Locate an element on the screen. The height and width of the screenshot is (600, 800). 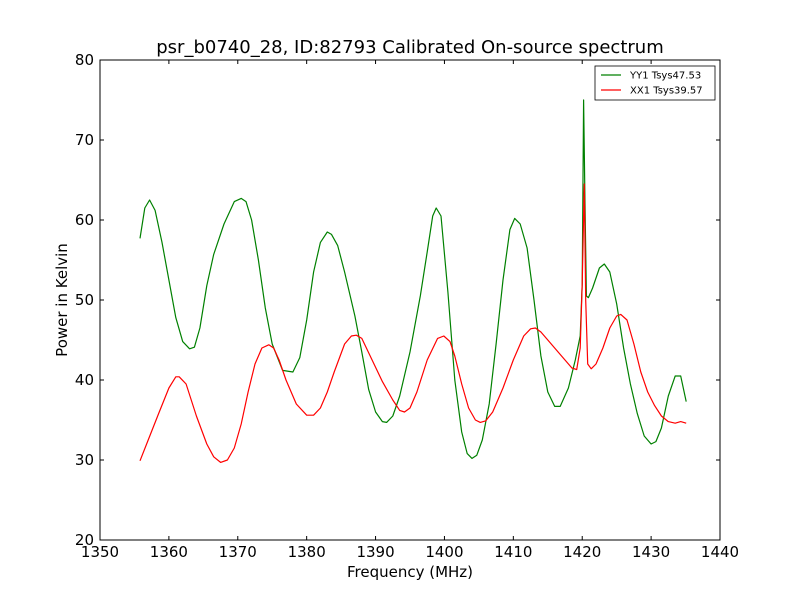
x-tick-label: 1430 is located at coordinates (651, 552).